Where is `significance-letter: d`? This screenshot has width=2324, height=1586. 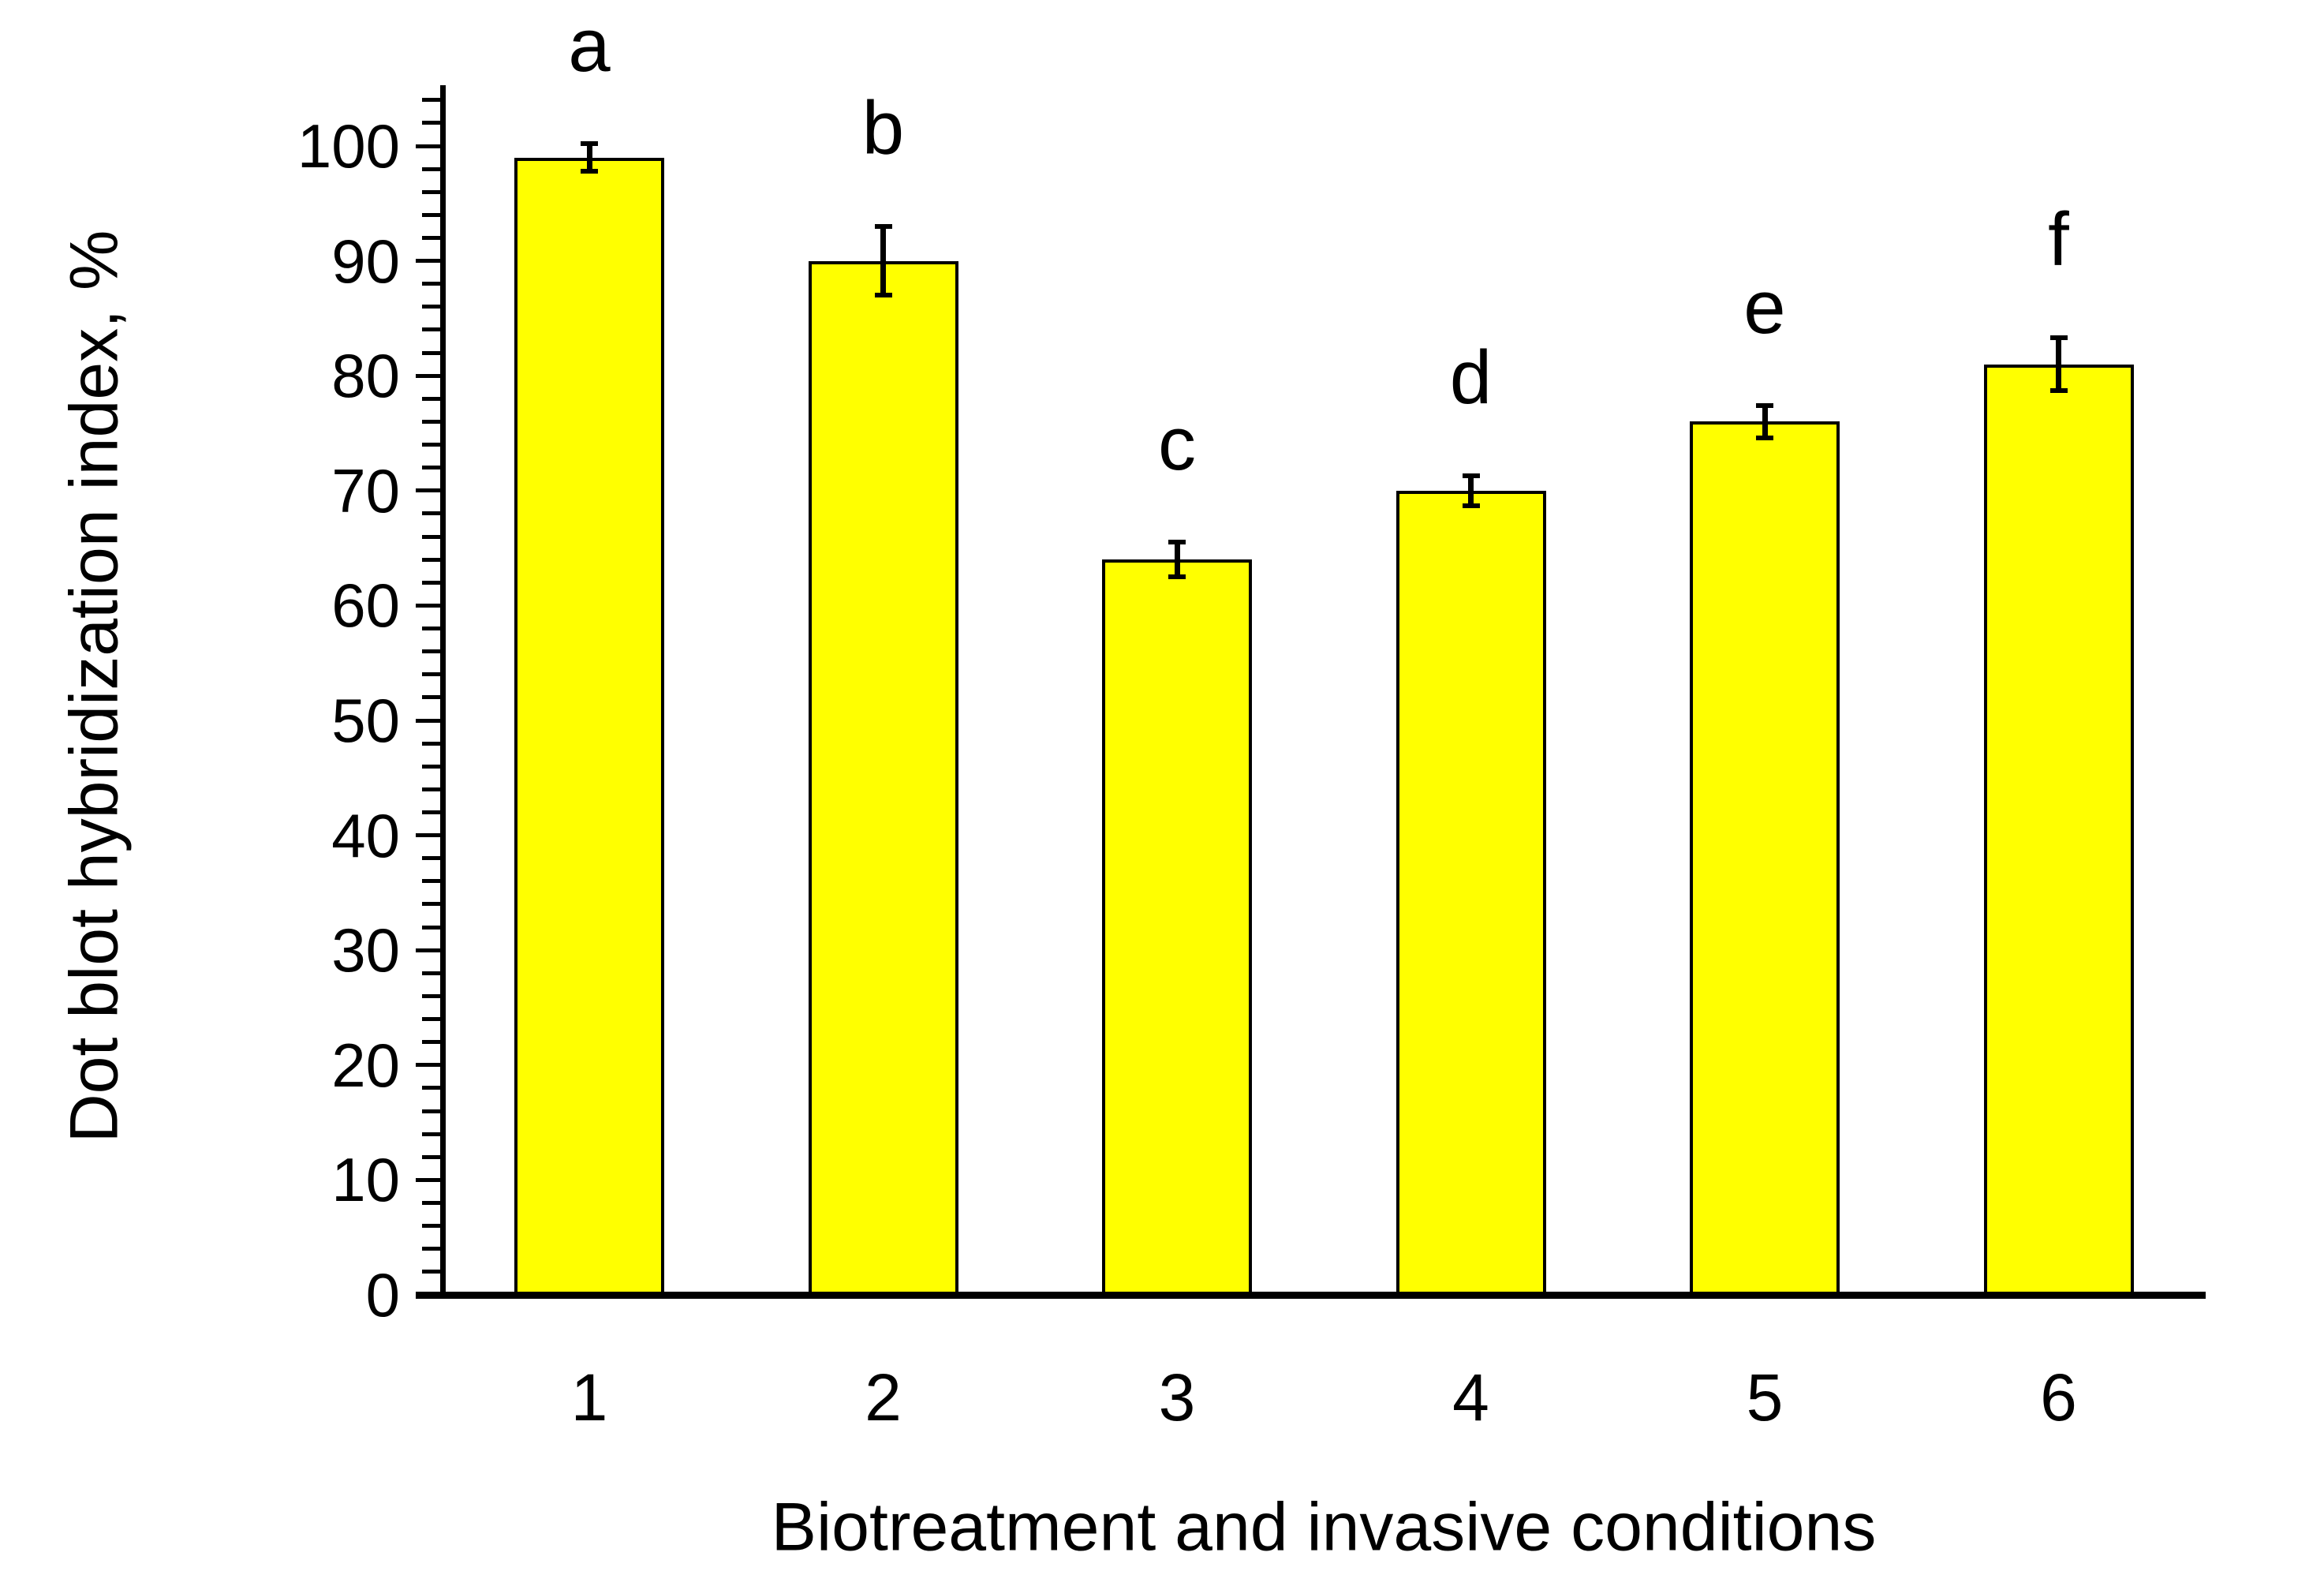
significance-letter: d is located at coordinates (1471, 377).